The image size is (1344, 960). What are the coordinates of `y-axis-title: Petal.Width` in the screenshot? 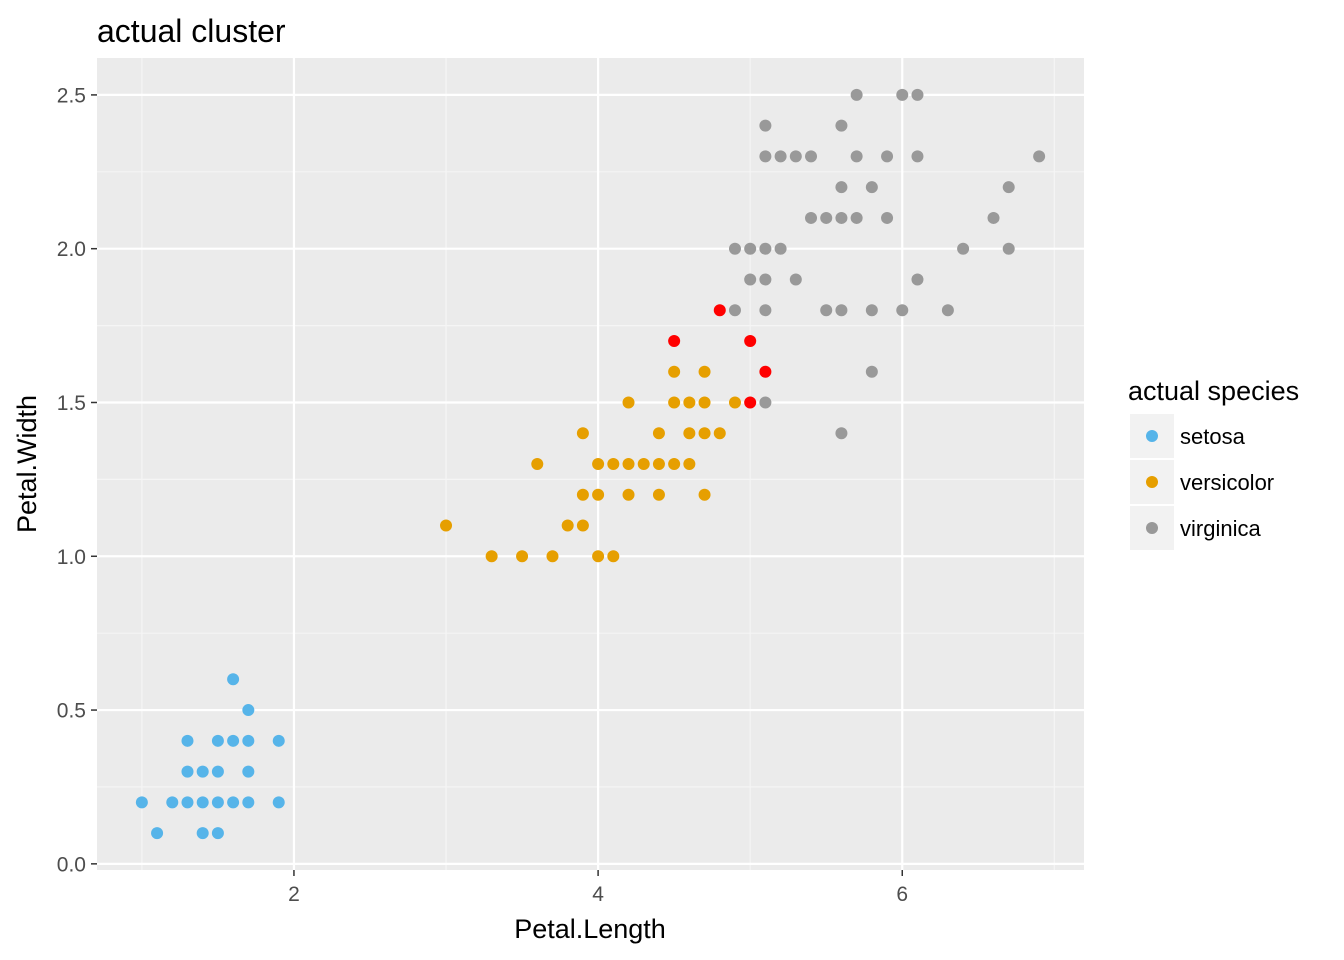 It's located at (27, 464).